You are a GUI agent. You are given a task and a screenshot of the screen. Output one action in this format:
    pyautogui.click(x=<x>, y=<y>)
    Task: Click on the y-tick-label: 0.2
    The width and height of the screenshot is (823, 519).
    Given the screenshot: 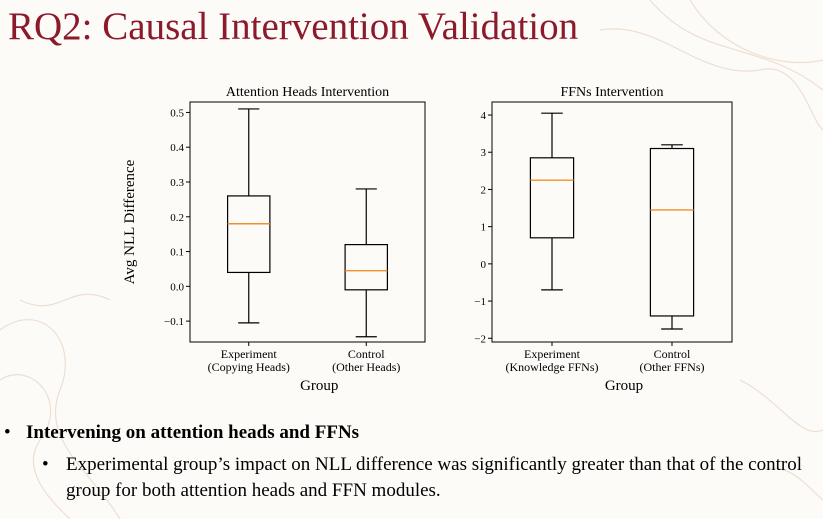 What is the action you would take?
    pyautogui.click(x=177, y=218)
    